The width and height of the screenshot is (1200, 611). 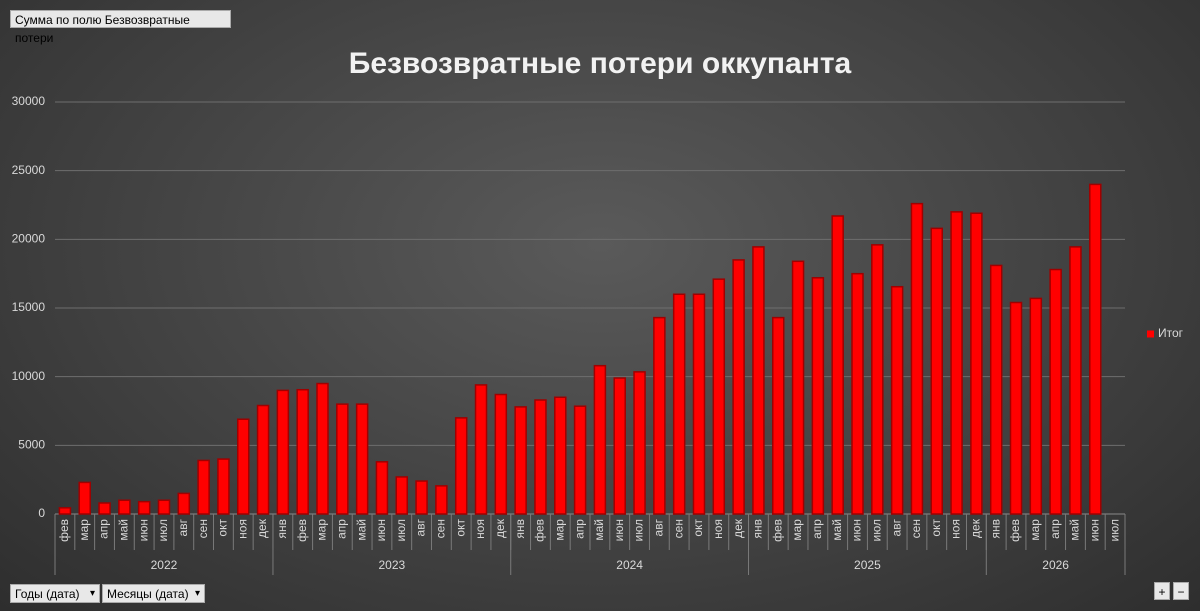 I want to click on collapse-button: −, so click(x=1181, y=591).